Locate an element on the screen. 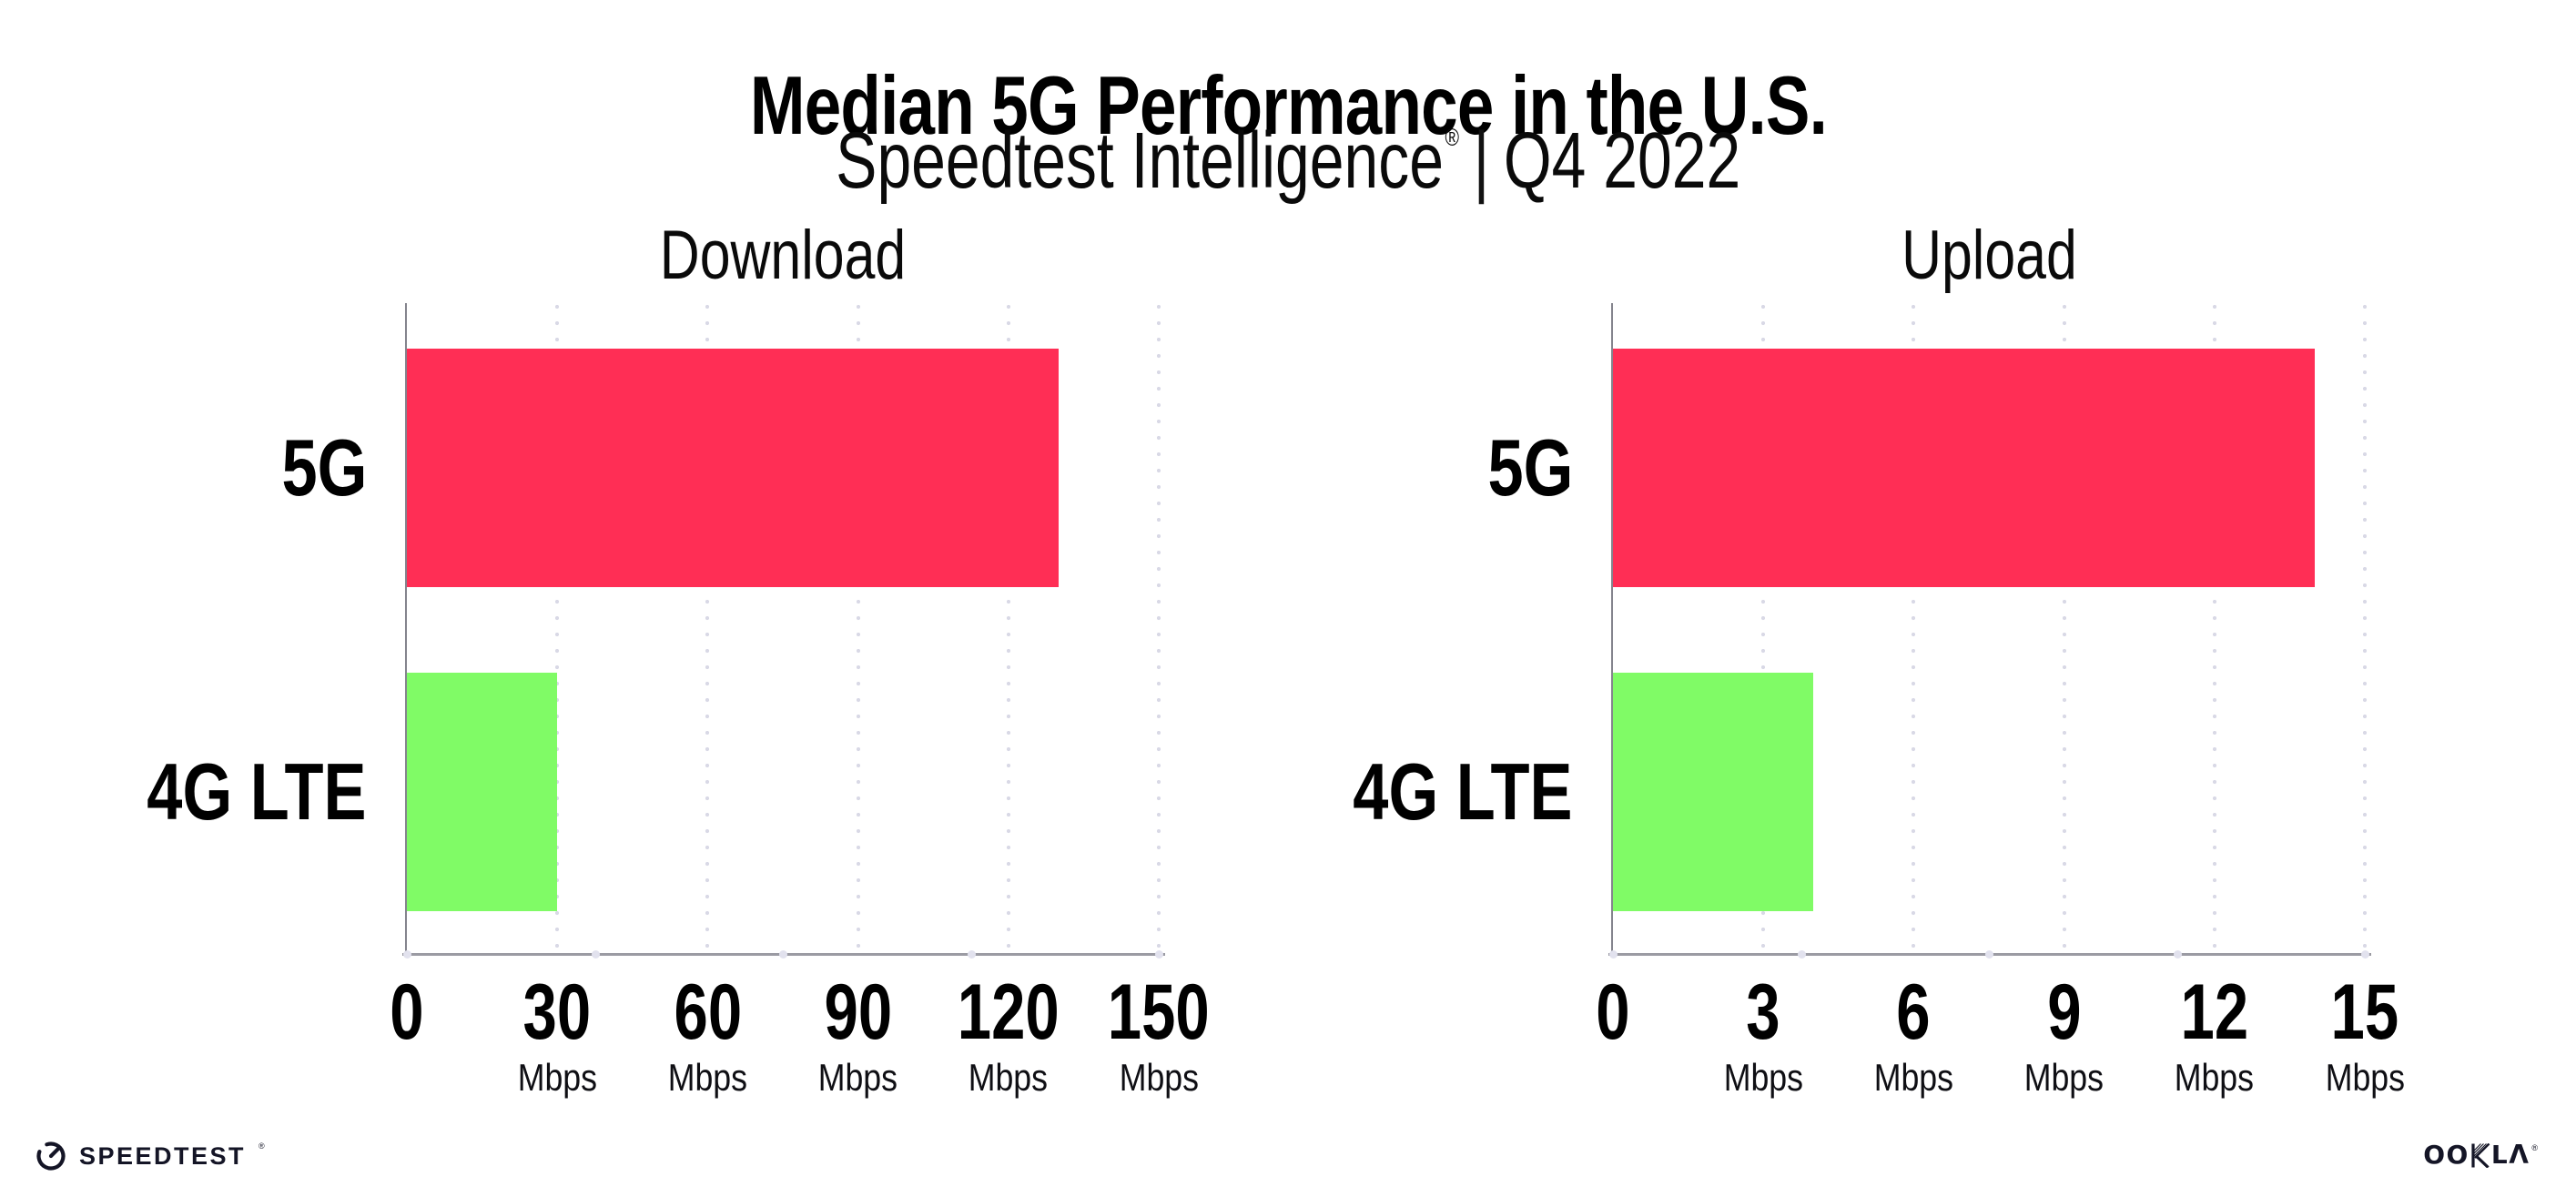  x-tick: 9 Mbps is located at coordinates (2064, 1033).